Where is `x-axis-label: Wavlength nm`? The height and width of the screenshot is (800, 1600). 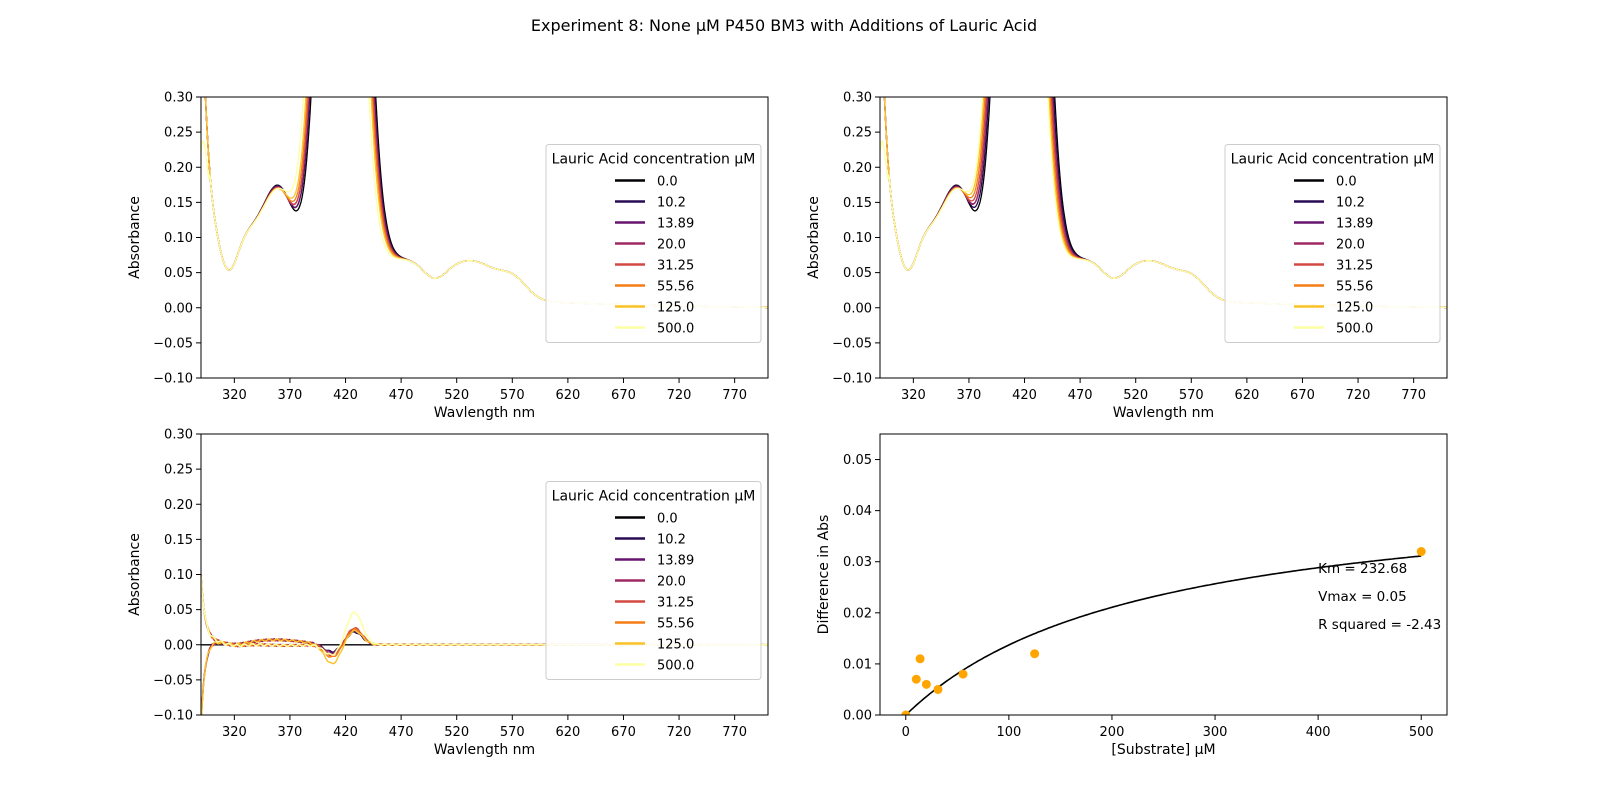 x-axis-label: Wavlength nm is located at coordinates (1163, 413).